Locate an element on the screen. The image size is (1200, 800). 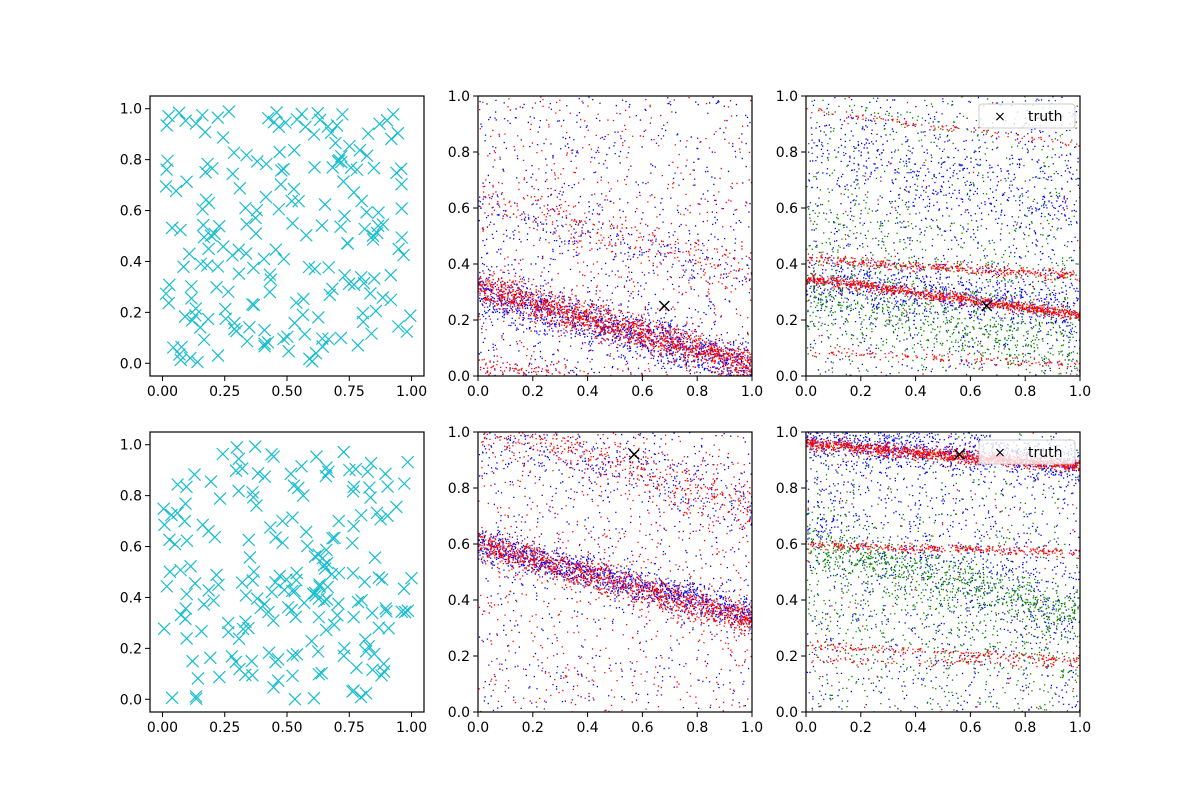
y-tick-label: 0.2 is located at coordinates (787, 657).